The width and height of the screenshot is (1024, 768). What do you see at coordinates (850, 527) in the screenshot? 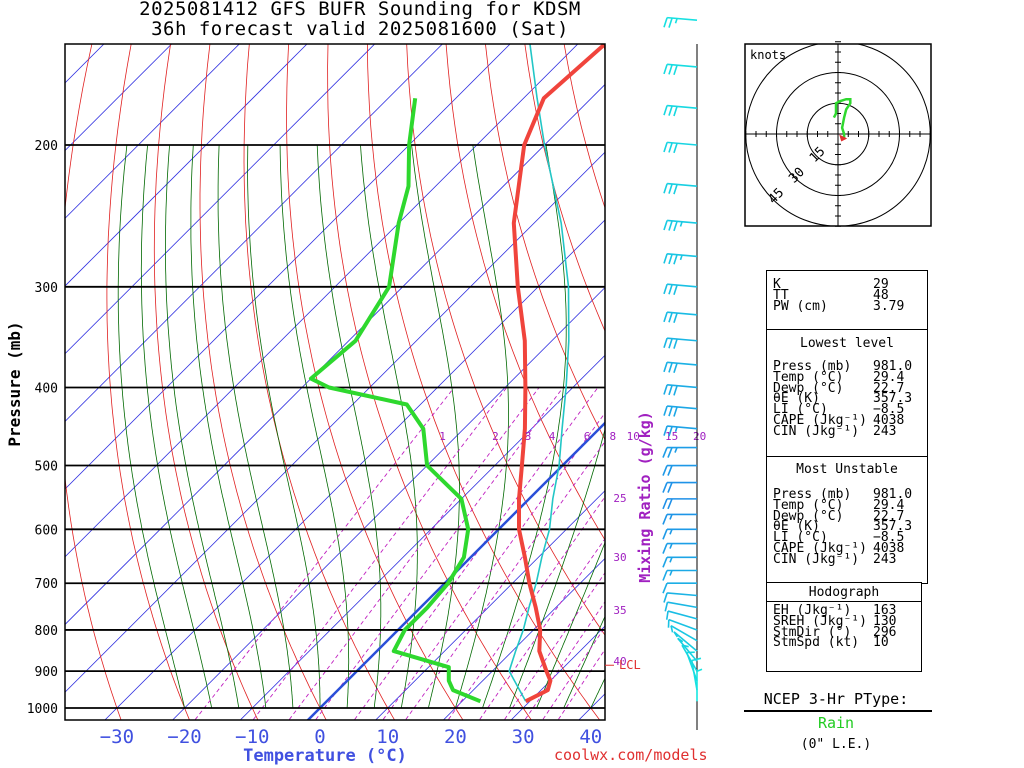
I see `most-unstable-row: θE (K) 357.3` at bounding box center [850, 527].